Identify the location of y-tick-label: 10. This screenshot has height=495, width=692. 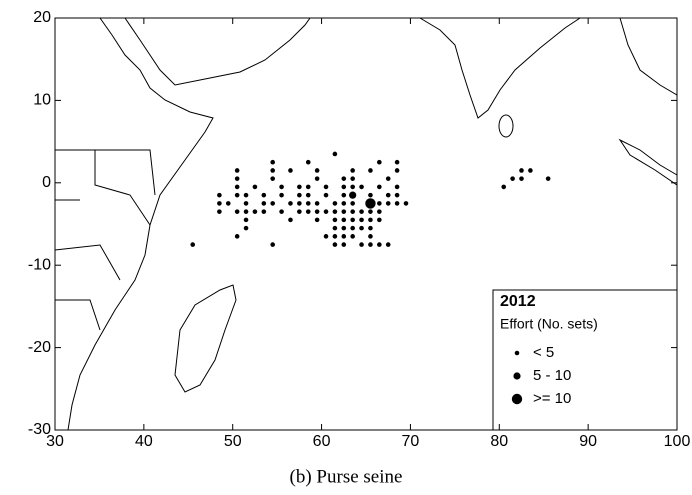
(42, 100).